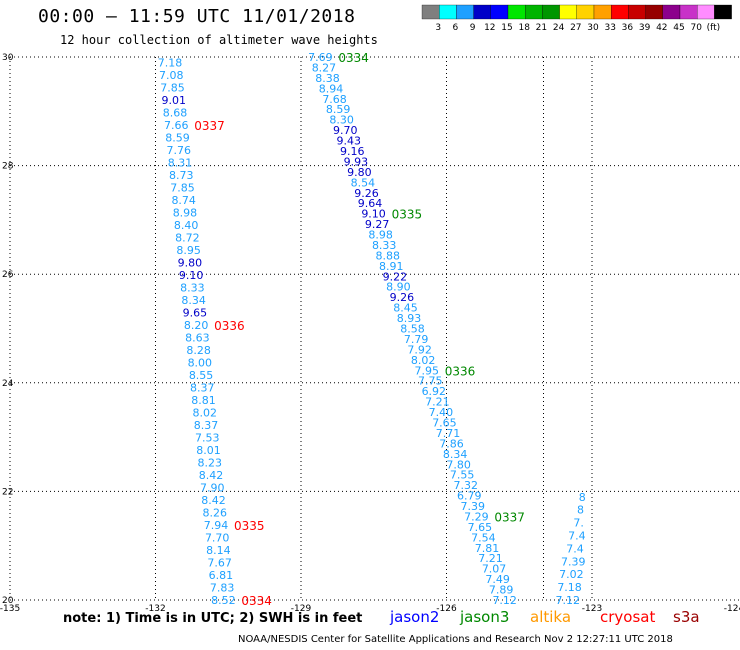 The height and width of the screenshot is (650, 740). Describe the element at coordinates (398, 287) in the screenshot. I see `swh-value-label: 8.90` at that location.